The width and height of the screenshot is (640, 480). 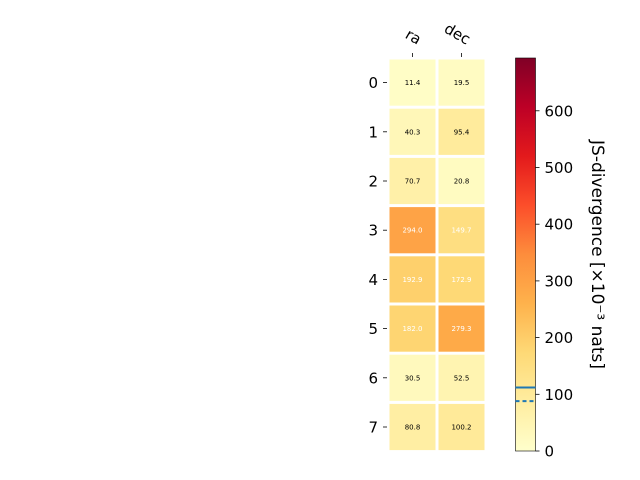 What do you see at coordinates (413, 36) in the screenshot?
I see `column-tick-label: ra` at bounding box center [413, 36].